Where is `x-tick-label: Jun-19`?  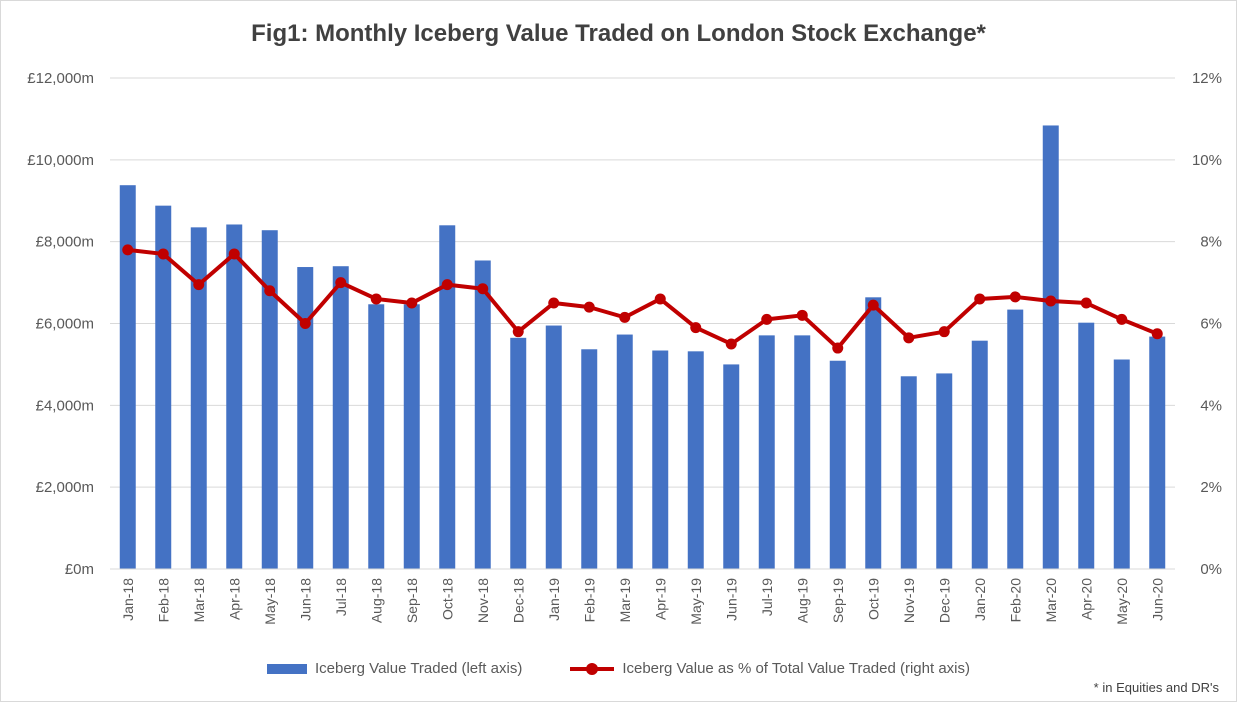
x-tick-label: Jun-19 is located at coordinates (731, 599).